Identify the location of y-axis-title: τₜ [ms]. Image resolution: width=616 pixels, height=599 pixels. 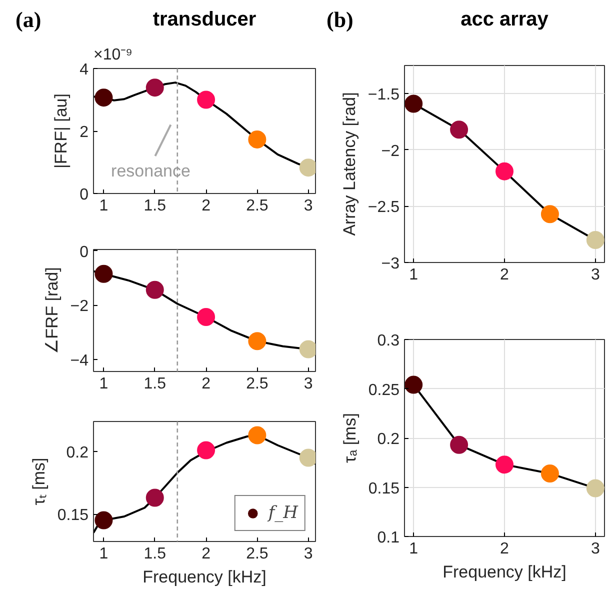
(38, 482).